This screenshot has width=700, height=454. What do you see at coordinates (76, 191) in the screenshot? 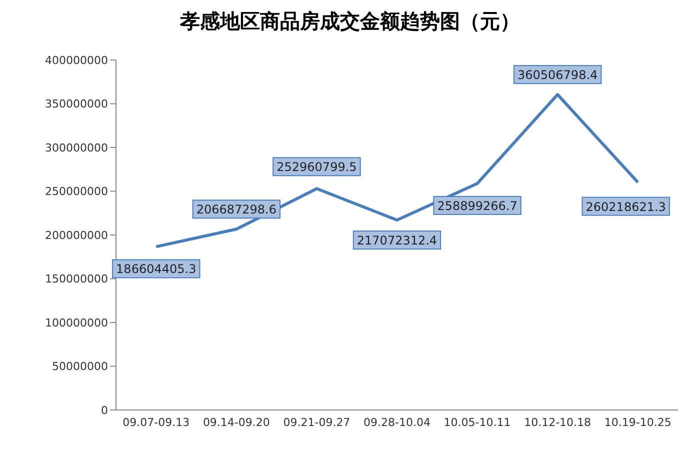
I see `y-tick-label: 250000000` at bounding box center [76, 191].